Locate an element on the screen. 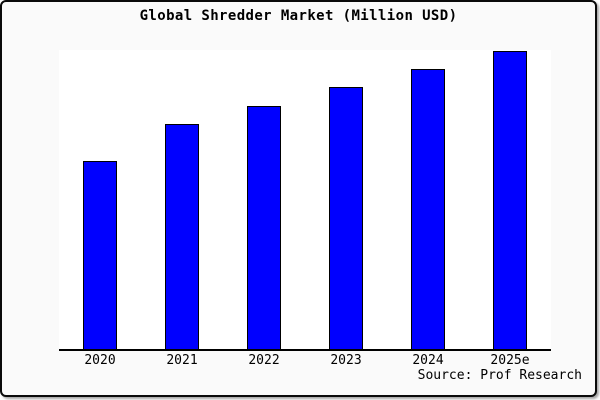  x-tick-label-2021: 2021 is located at coordinates (182, 360).